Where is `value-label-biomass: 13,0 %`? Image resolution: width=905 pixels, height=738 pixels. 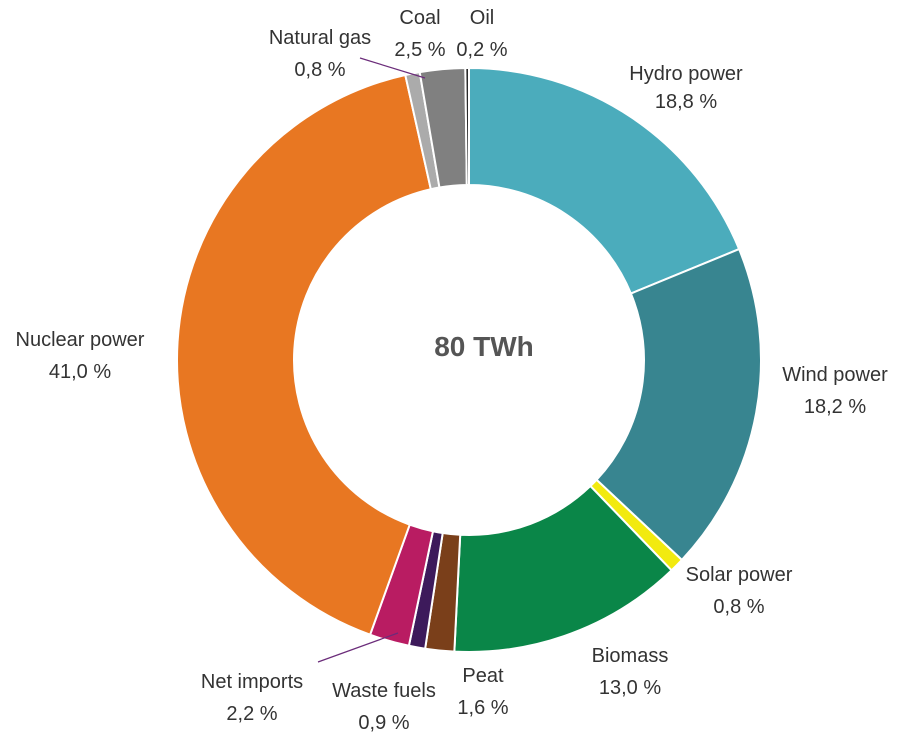 value-label-biomass: 13,0 % is located at coordinates (630, 688).